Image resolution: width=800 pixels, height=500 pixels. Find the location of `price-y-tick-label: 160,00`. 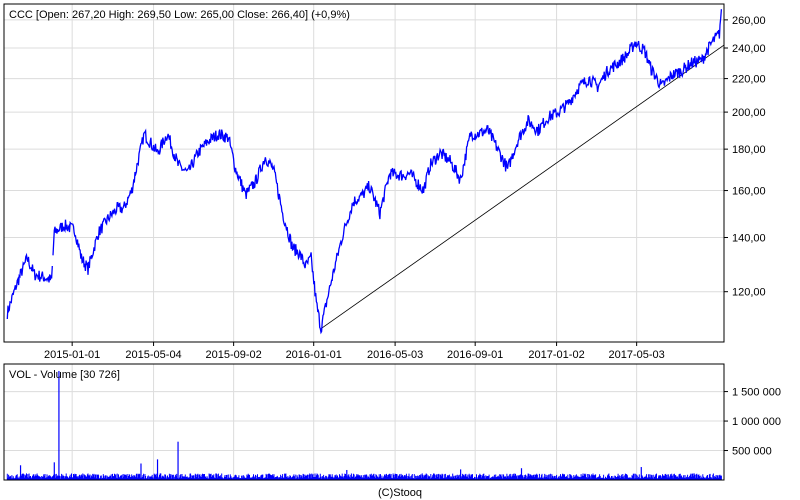

price-y-tick-label: 160,00 is located at coordinates (749, 192).